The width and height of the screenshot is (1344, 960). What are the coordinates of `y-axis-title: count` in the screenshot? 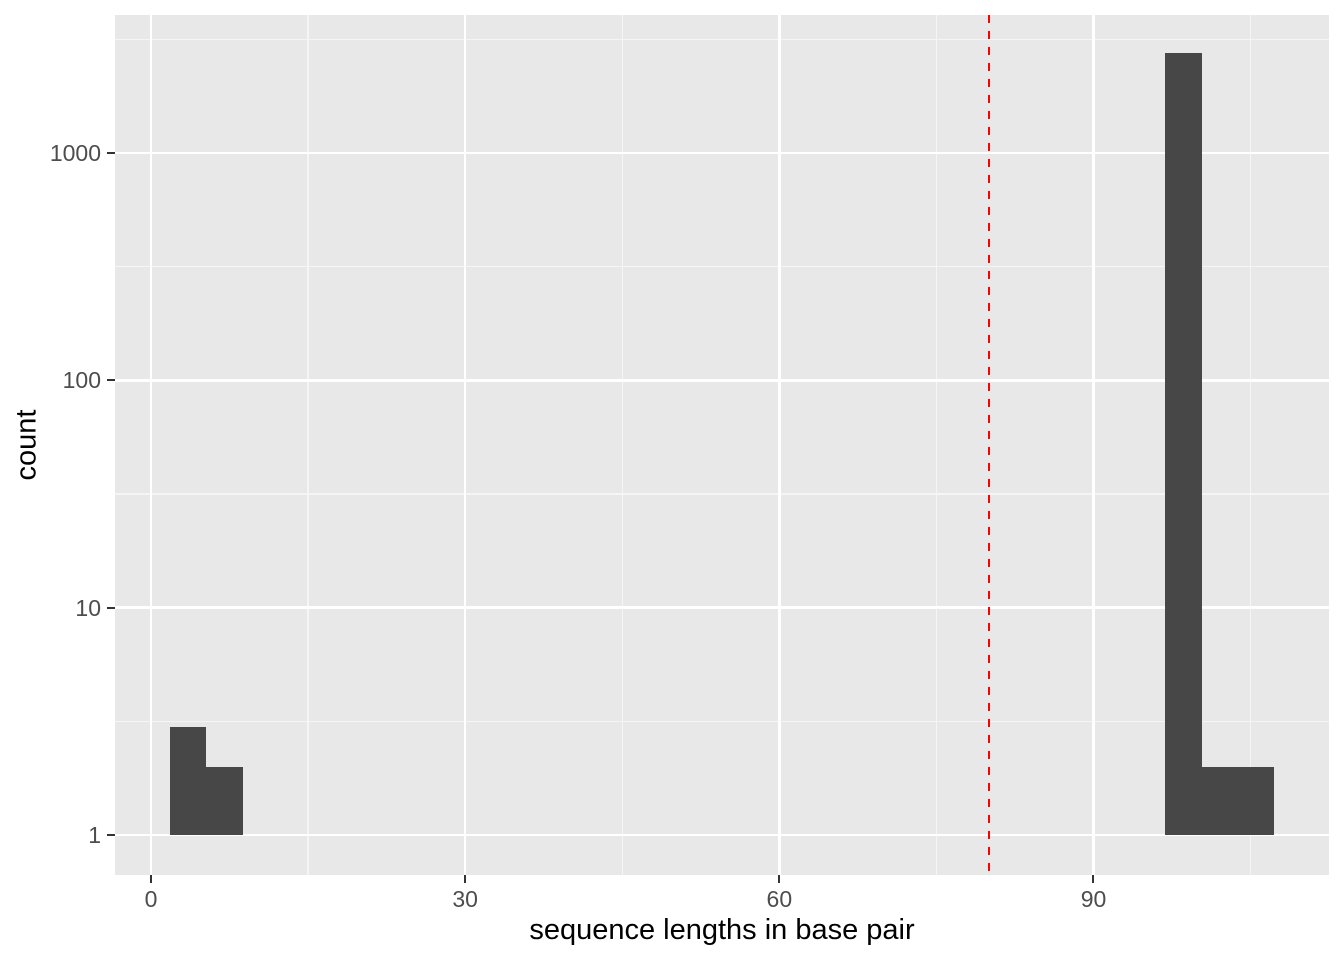 It's located at (26, 445).